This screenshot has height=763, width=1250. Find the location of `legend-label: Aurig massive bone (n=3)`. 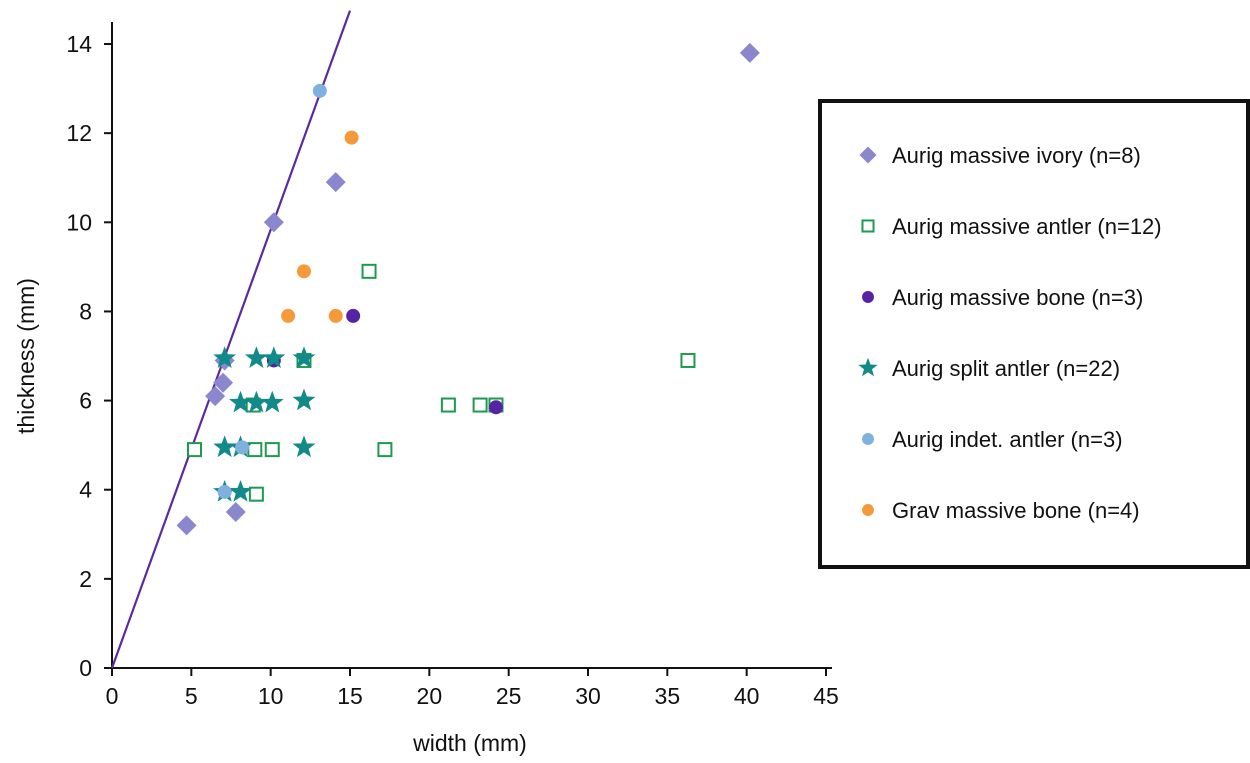

legend-label: Aurig massive bone (n=3) is located at coordinates (1017, 297).